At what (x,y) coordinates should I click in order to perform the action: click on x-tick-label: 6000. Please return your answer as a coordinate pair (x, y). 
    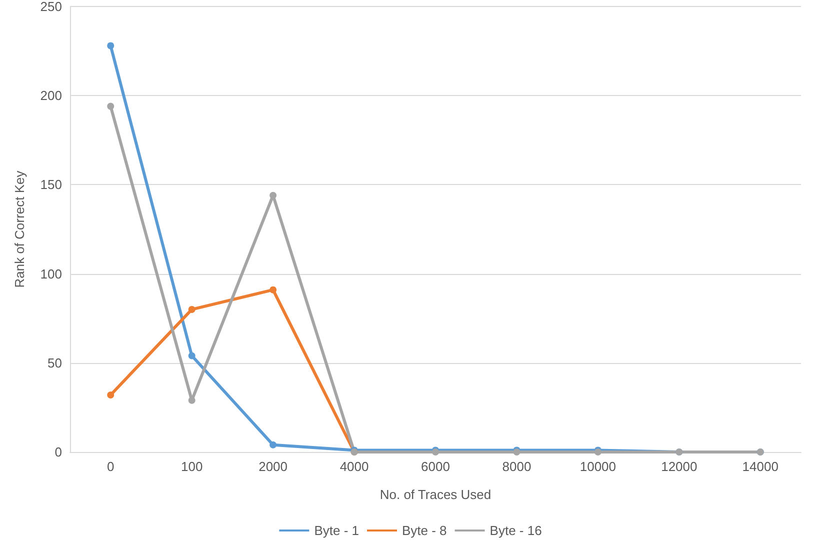
    Looking at the image, I should click on (435, 466).